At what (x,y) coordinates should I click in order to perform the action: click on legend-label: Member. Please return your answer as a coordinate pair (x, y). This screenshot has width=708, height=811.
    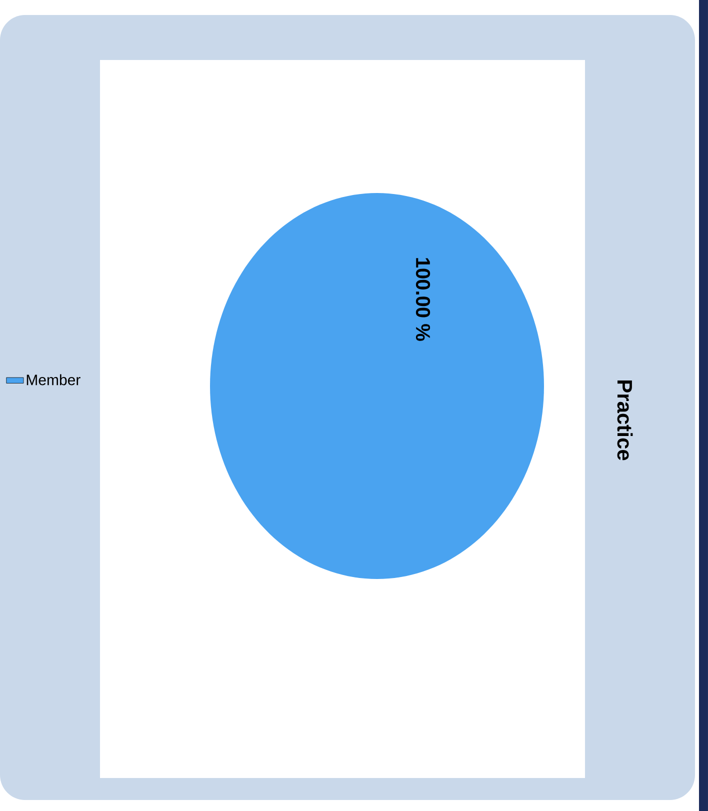
    Looking at the image, I should click on (53, 380).